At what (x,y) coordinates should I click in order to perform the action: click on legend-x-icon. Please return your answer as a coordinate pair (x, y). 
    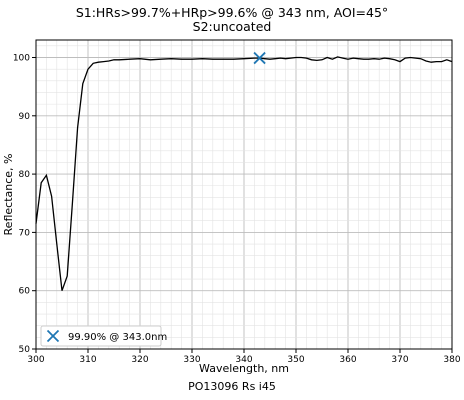
    Looking at the image, I should click on (53, 336).